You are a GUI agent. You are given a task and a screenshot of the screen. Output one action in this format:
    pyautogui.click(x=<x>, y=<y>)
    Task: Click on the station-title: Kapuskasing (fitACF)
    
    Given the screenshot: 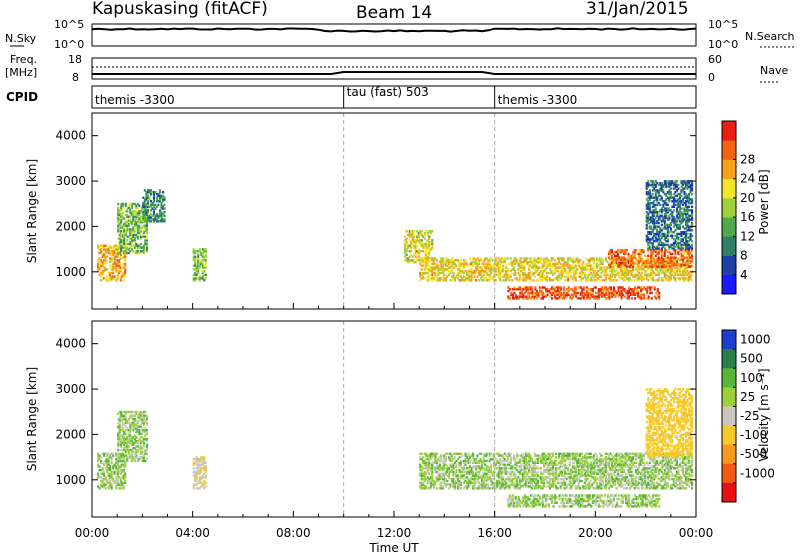 What is the action you would take?
    pyautogui.click(x=180, y=9)
    